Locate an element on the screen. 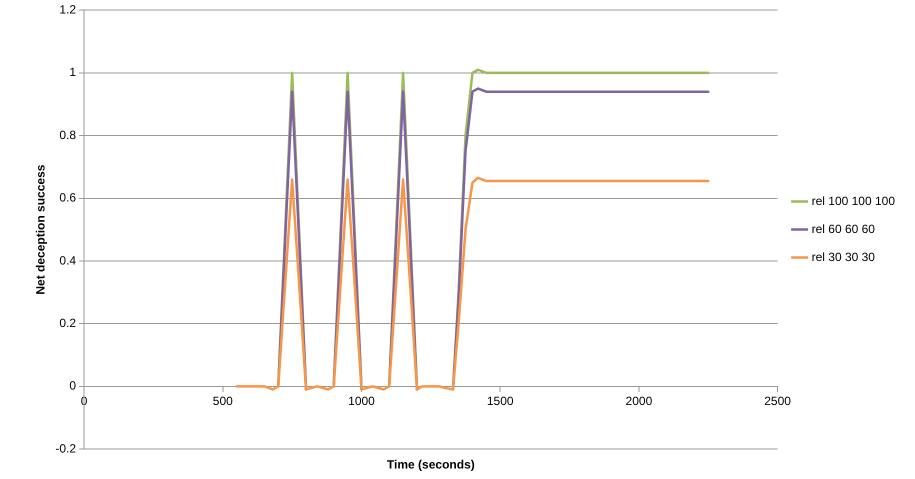  x-axis-title: Time (seconds) is located at coordinates (430, 464).